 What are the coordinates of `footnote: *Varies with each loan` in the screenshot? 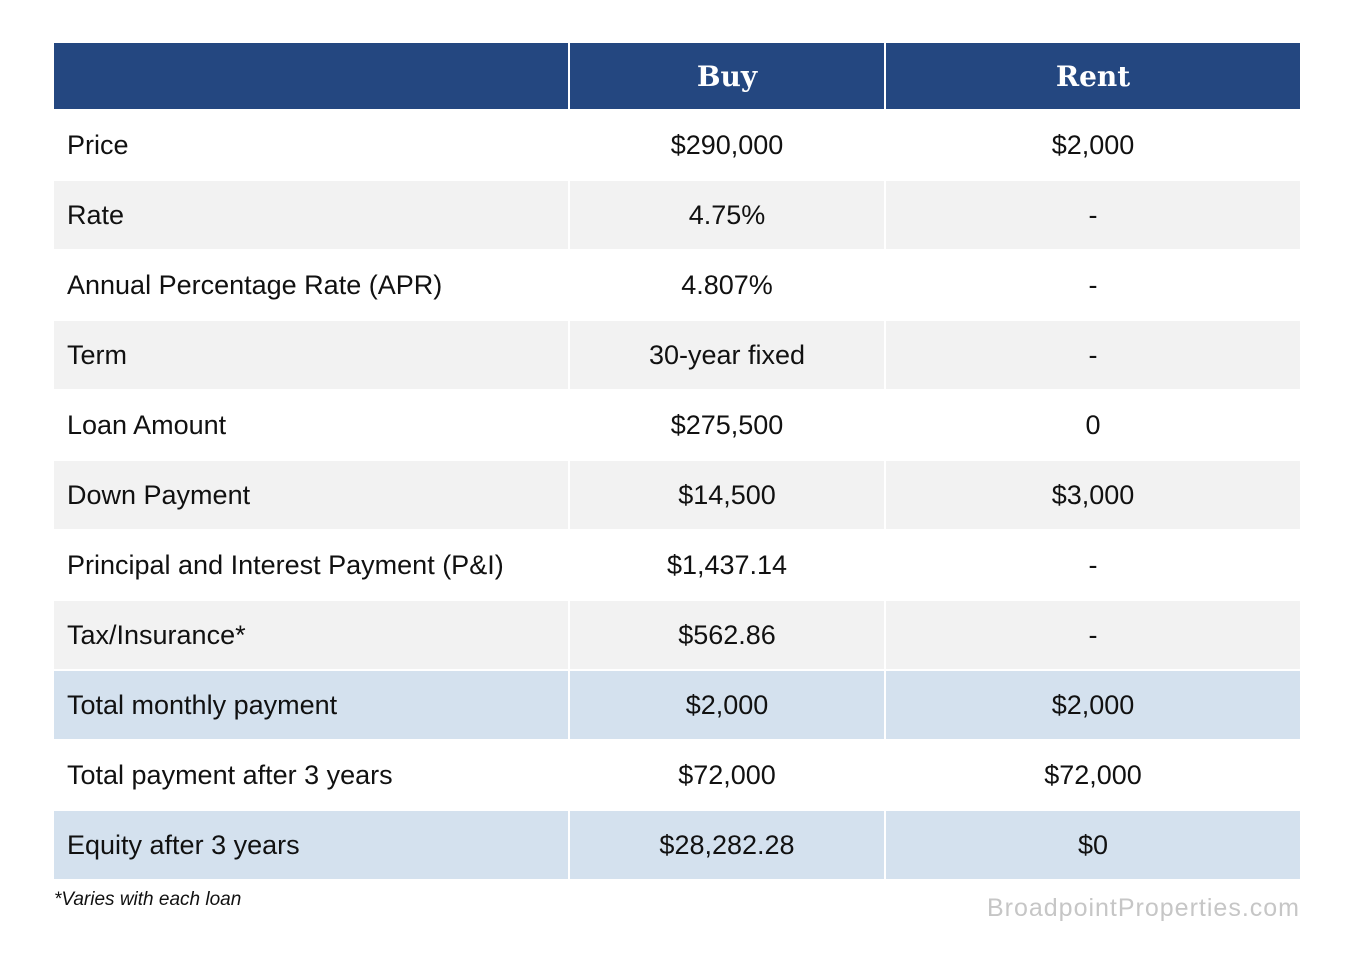 It's located at (148, 899).